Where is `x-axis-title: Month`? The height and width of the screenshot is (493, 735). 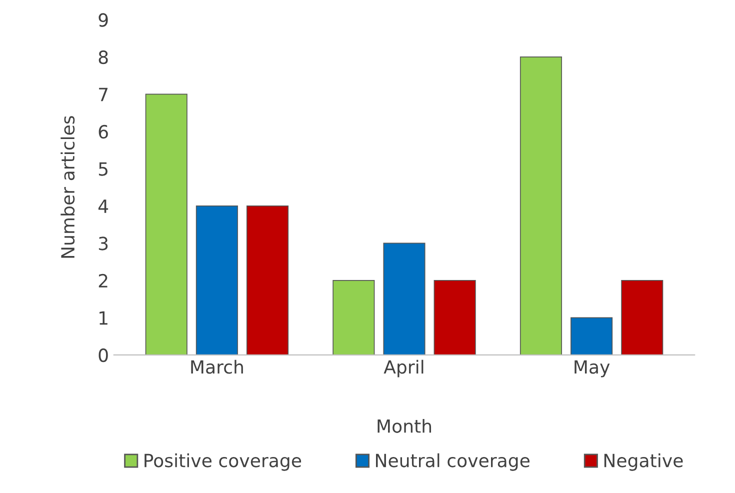 x-axis-title: Month is located at coordinates (405, 425).